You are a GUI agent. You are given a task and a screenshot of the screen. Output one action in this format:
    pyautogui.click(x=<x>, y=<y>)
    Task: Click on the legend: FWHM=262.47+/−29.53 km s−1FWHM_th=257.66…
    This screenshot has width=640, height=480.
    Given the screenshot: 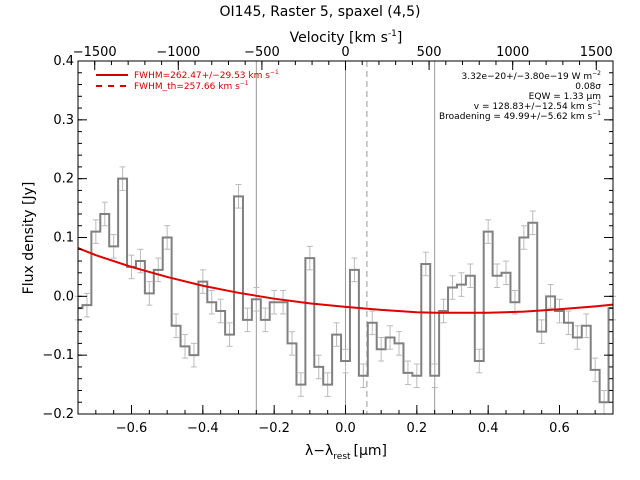 What is the action you would take?
    pyautogui.click(x=187, y=80)
    